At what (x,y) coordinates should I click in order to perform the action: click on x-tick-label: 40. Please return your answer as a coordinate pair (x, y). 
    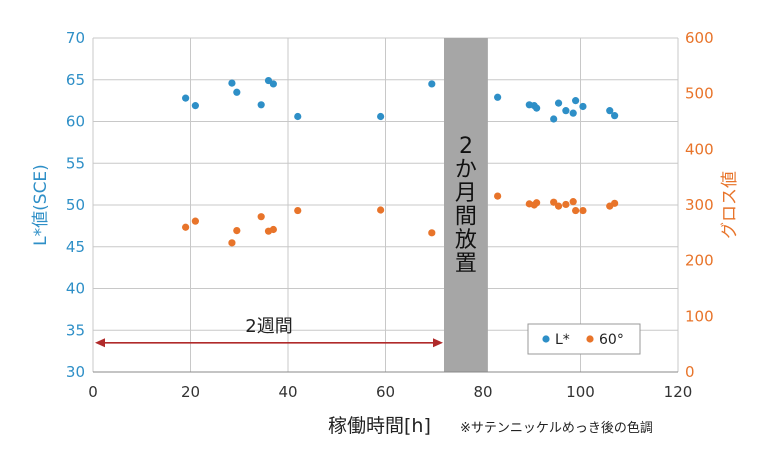
    Looking at the image, I should click on (287, 392).